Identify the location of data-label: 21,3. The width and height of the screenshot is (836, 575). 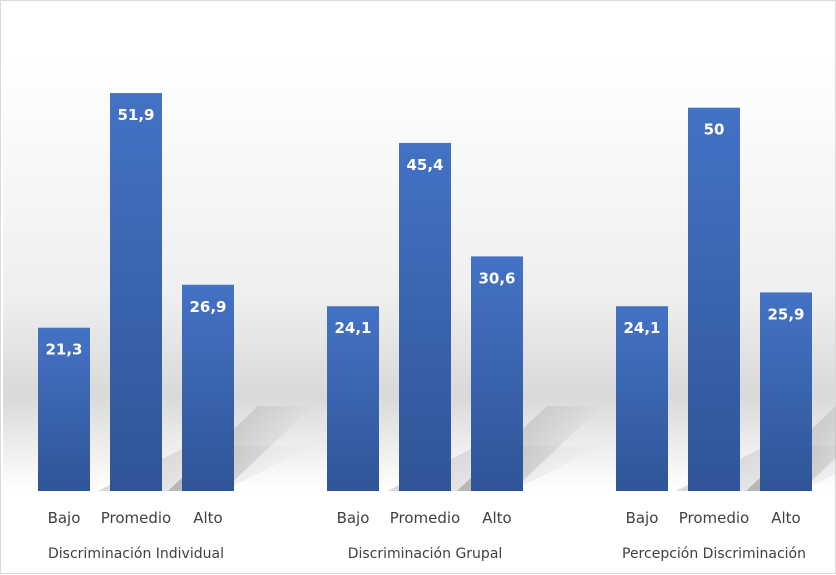
(63, 350).